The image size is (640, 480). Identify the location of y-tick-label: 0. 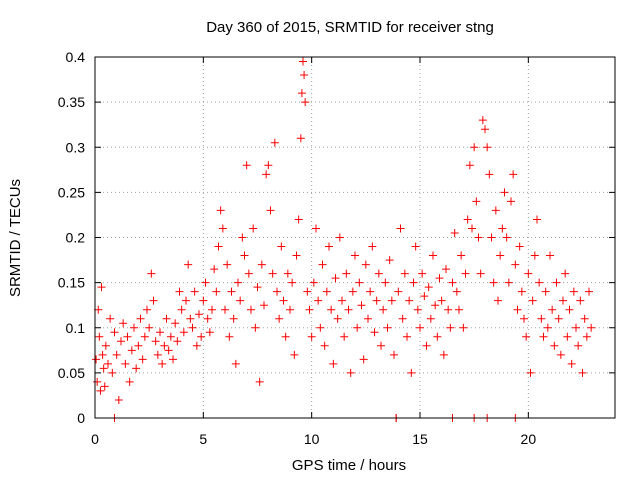
(81, 418).